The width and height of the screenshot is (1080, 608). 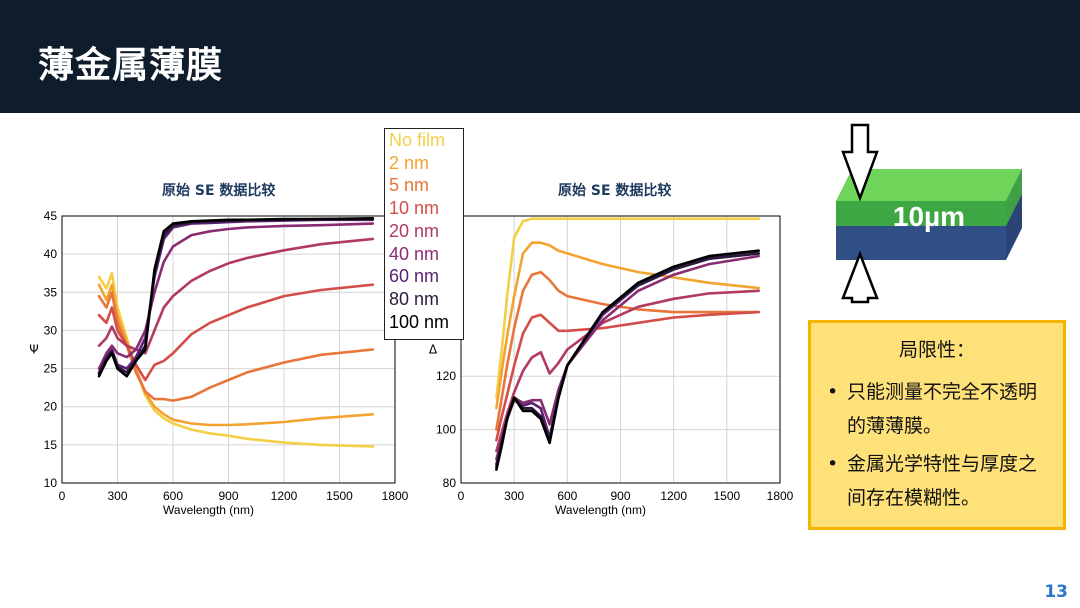 I want to click on series-line-40-nm, so click(x=236, y=296).